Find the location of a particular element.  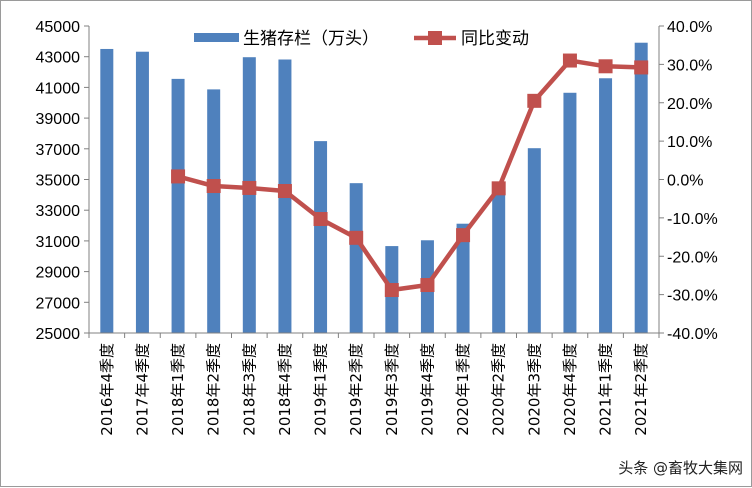

x-category-label: 2021年1季度 is located at coordinates (606, 389).